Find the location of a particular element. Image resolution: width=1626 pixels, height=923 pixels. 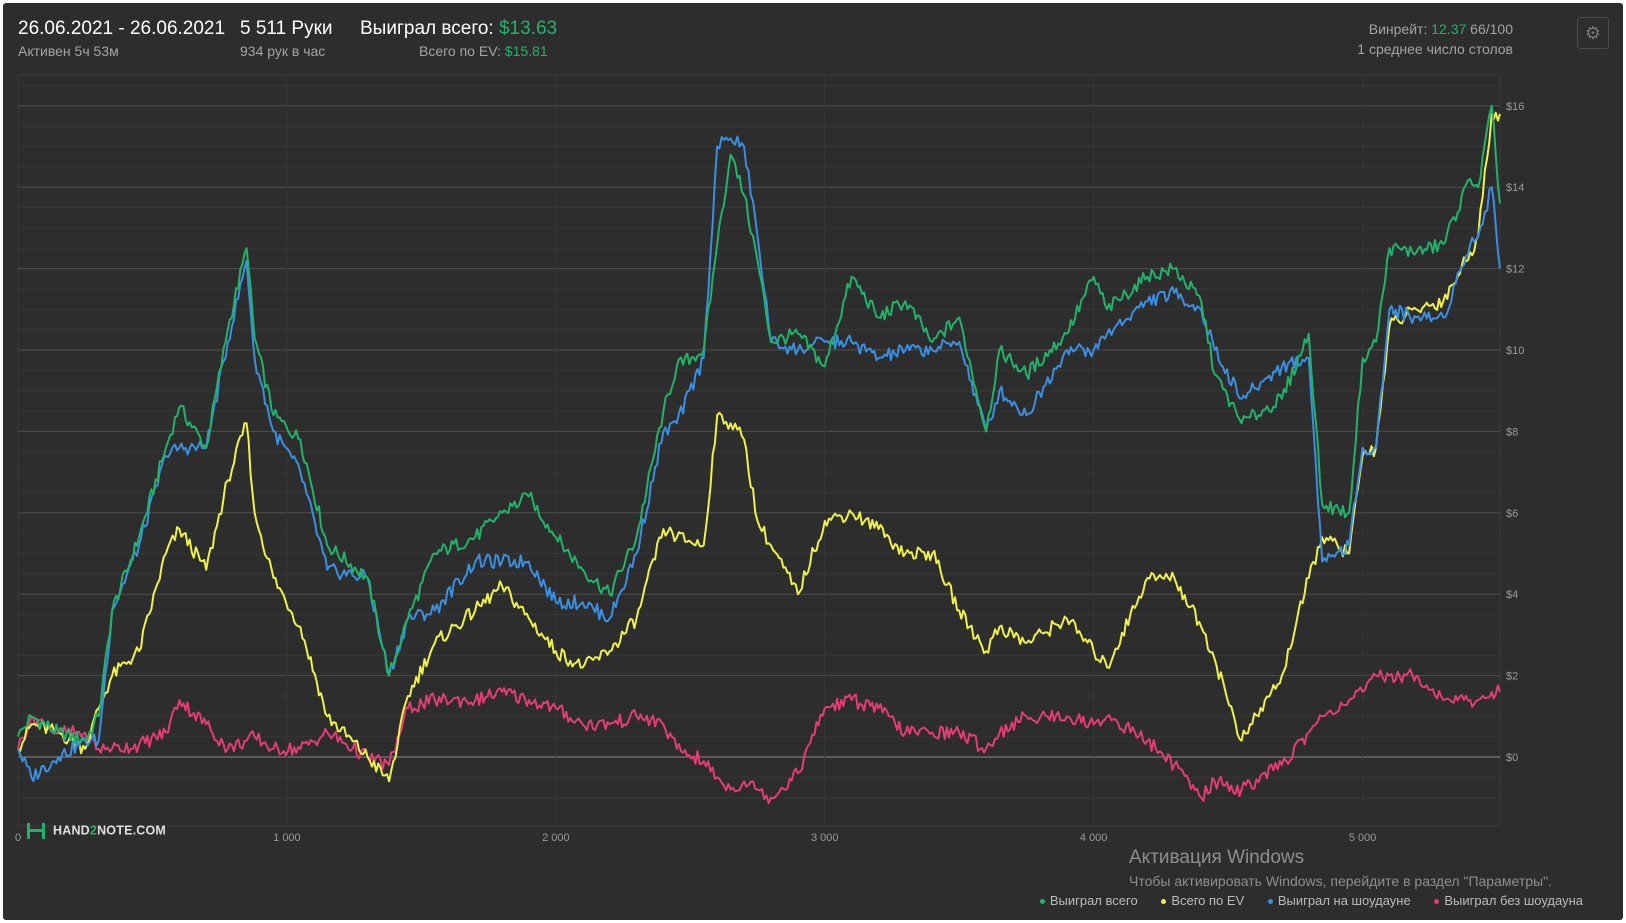

hand2note-logo: HAND2NOTE.COM is located at coordinates (96, 831).